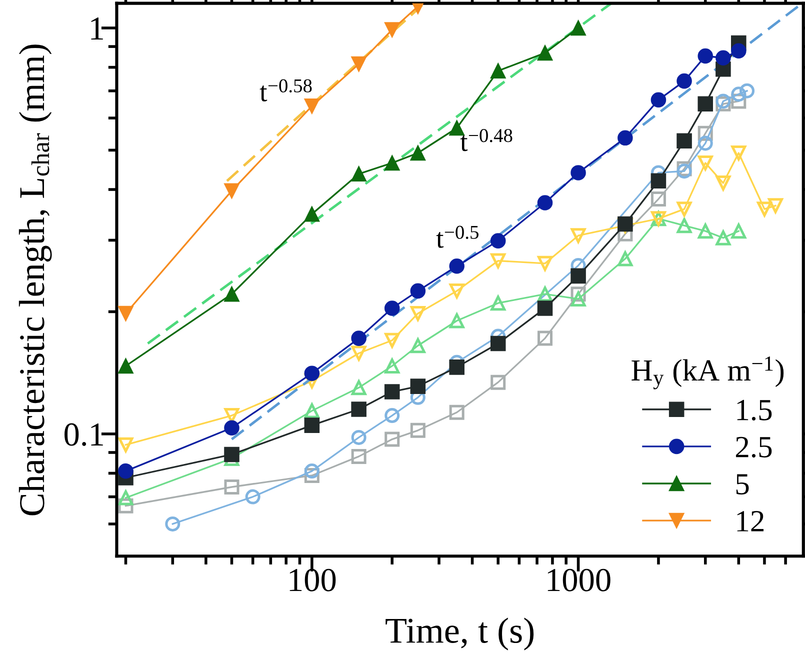  I want to click on y-tick-label: 1, so click(97, 29).